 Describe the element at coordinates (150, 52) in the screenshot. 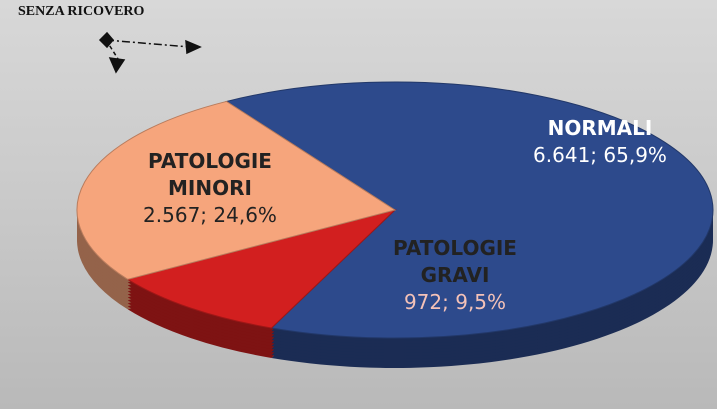

I see `arrows` at that location.